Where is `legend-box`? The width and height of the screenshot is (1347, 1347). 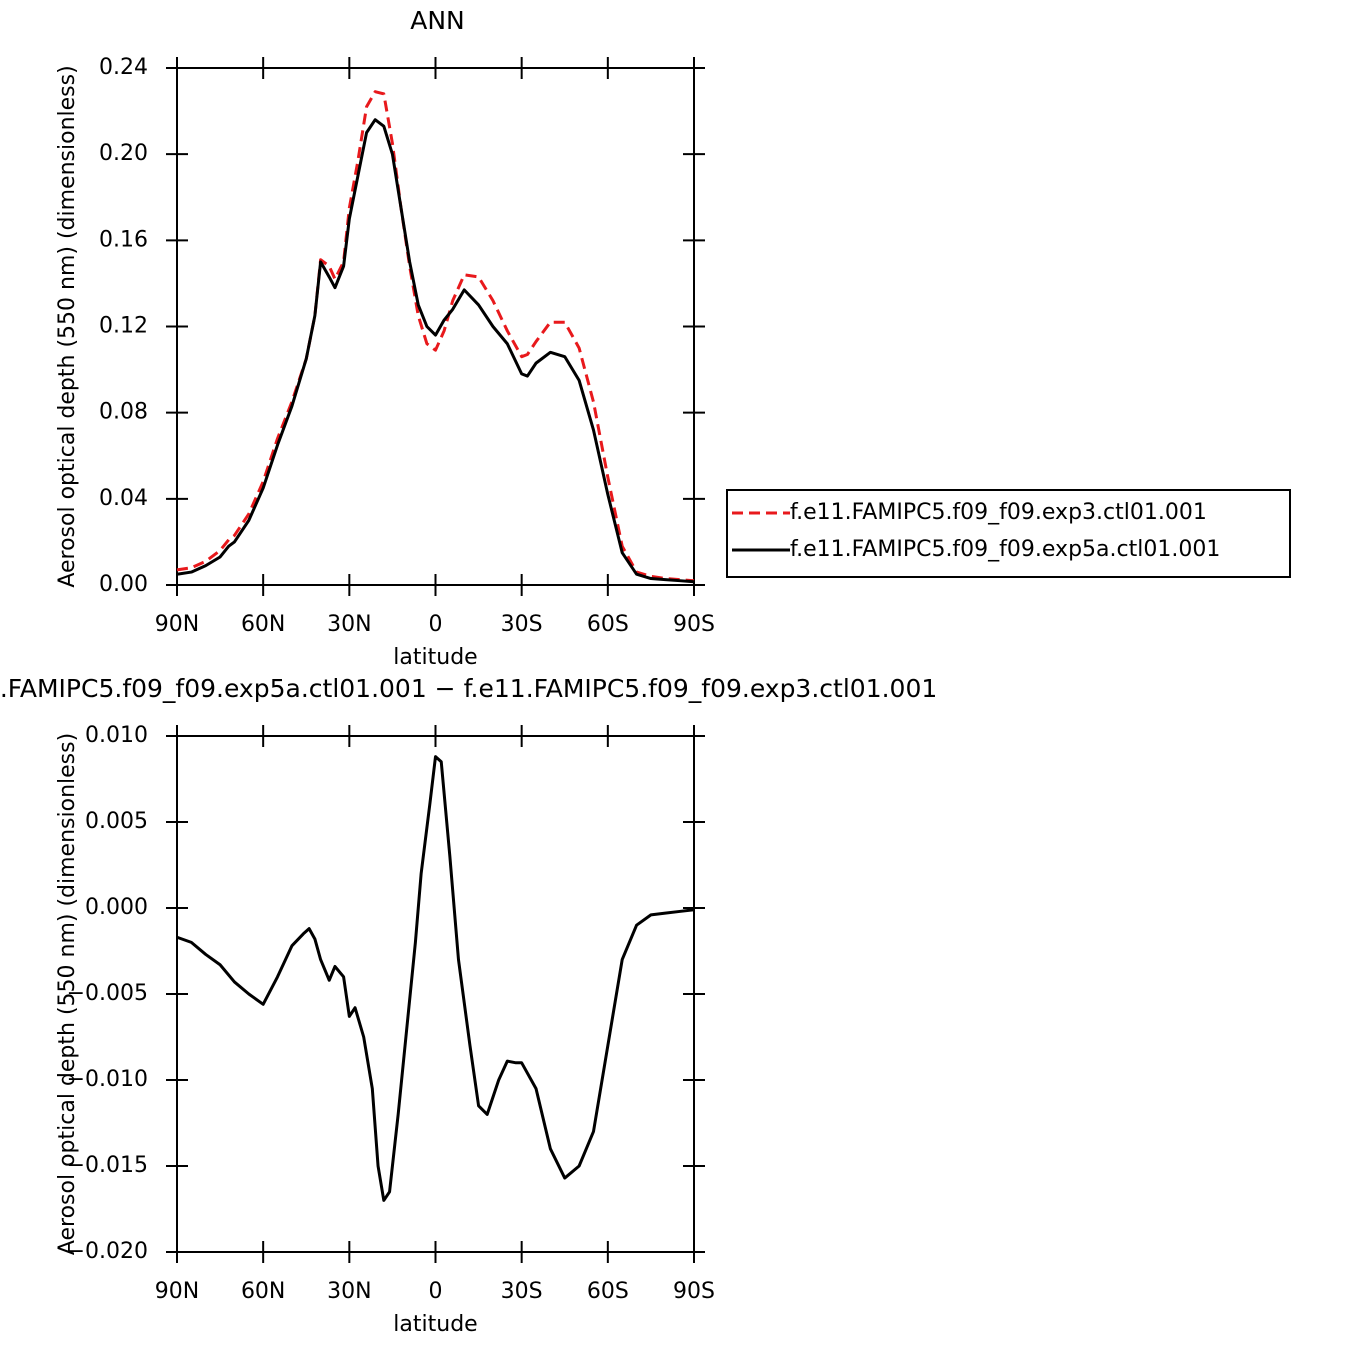
legend-box is located at coordinates (1008, 533).